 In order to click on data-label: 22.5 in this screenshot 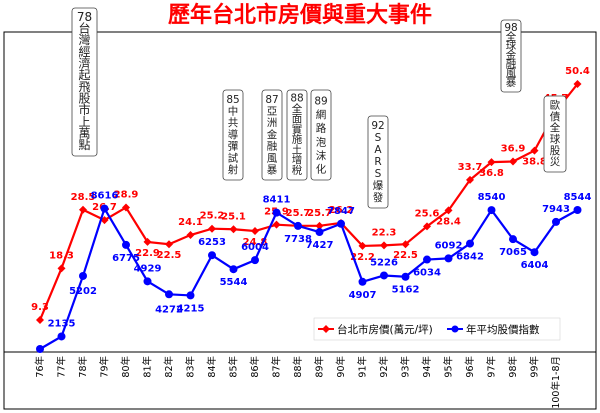, I will do `click(169, 255)`.